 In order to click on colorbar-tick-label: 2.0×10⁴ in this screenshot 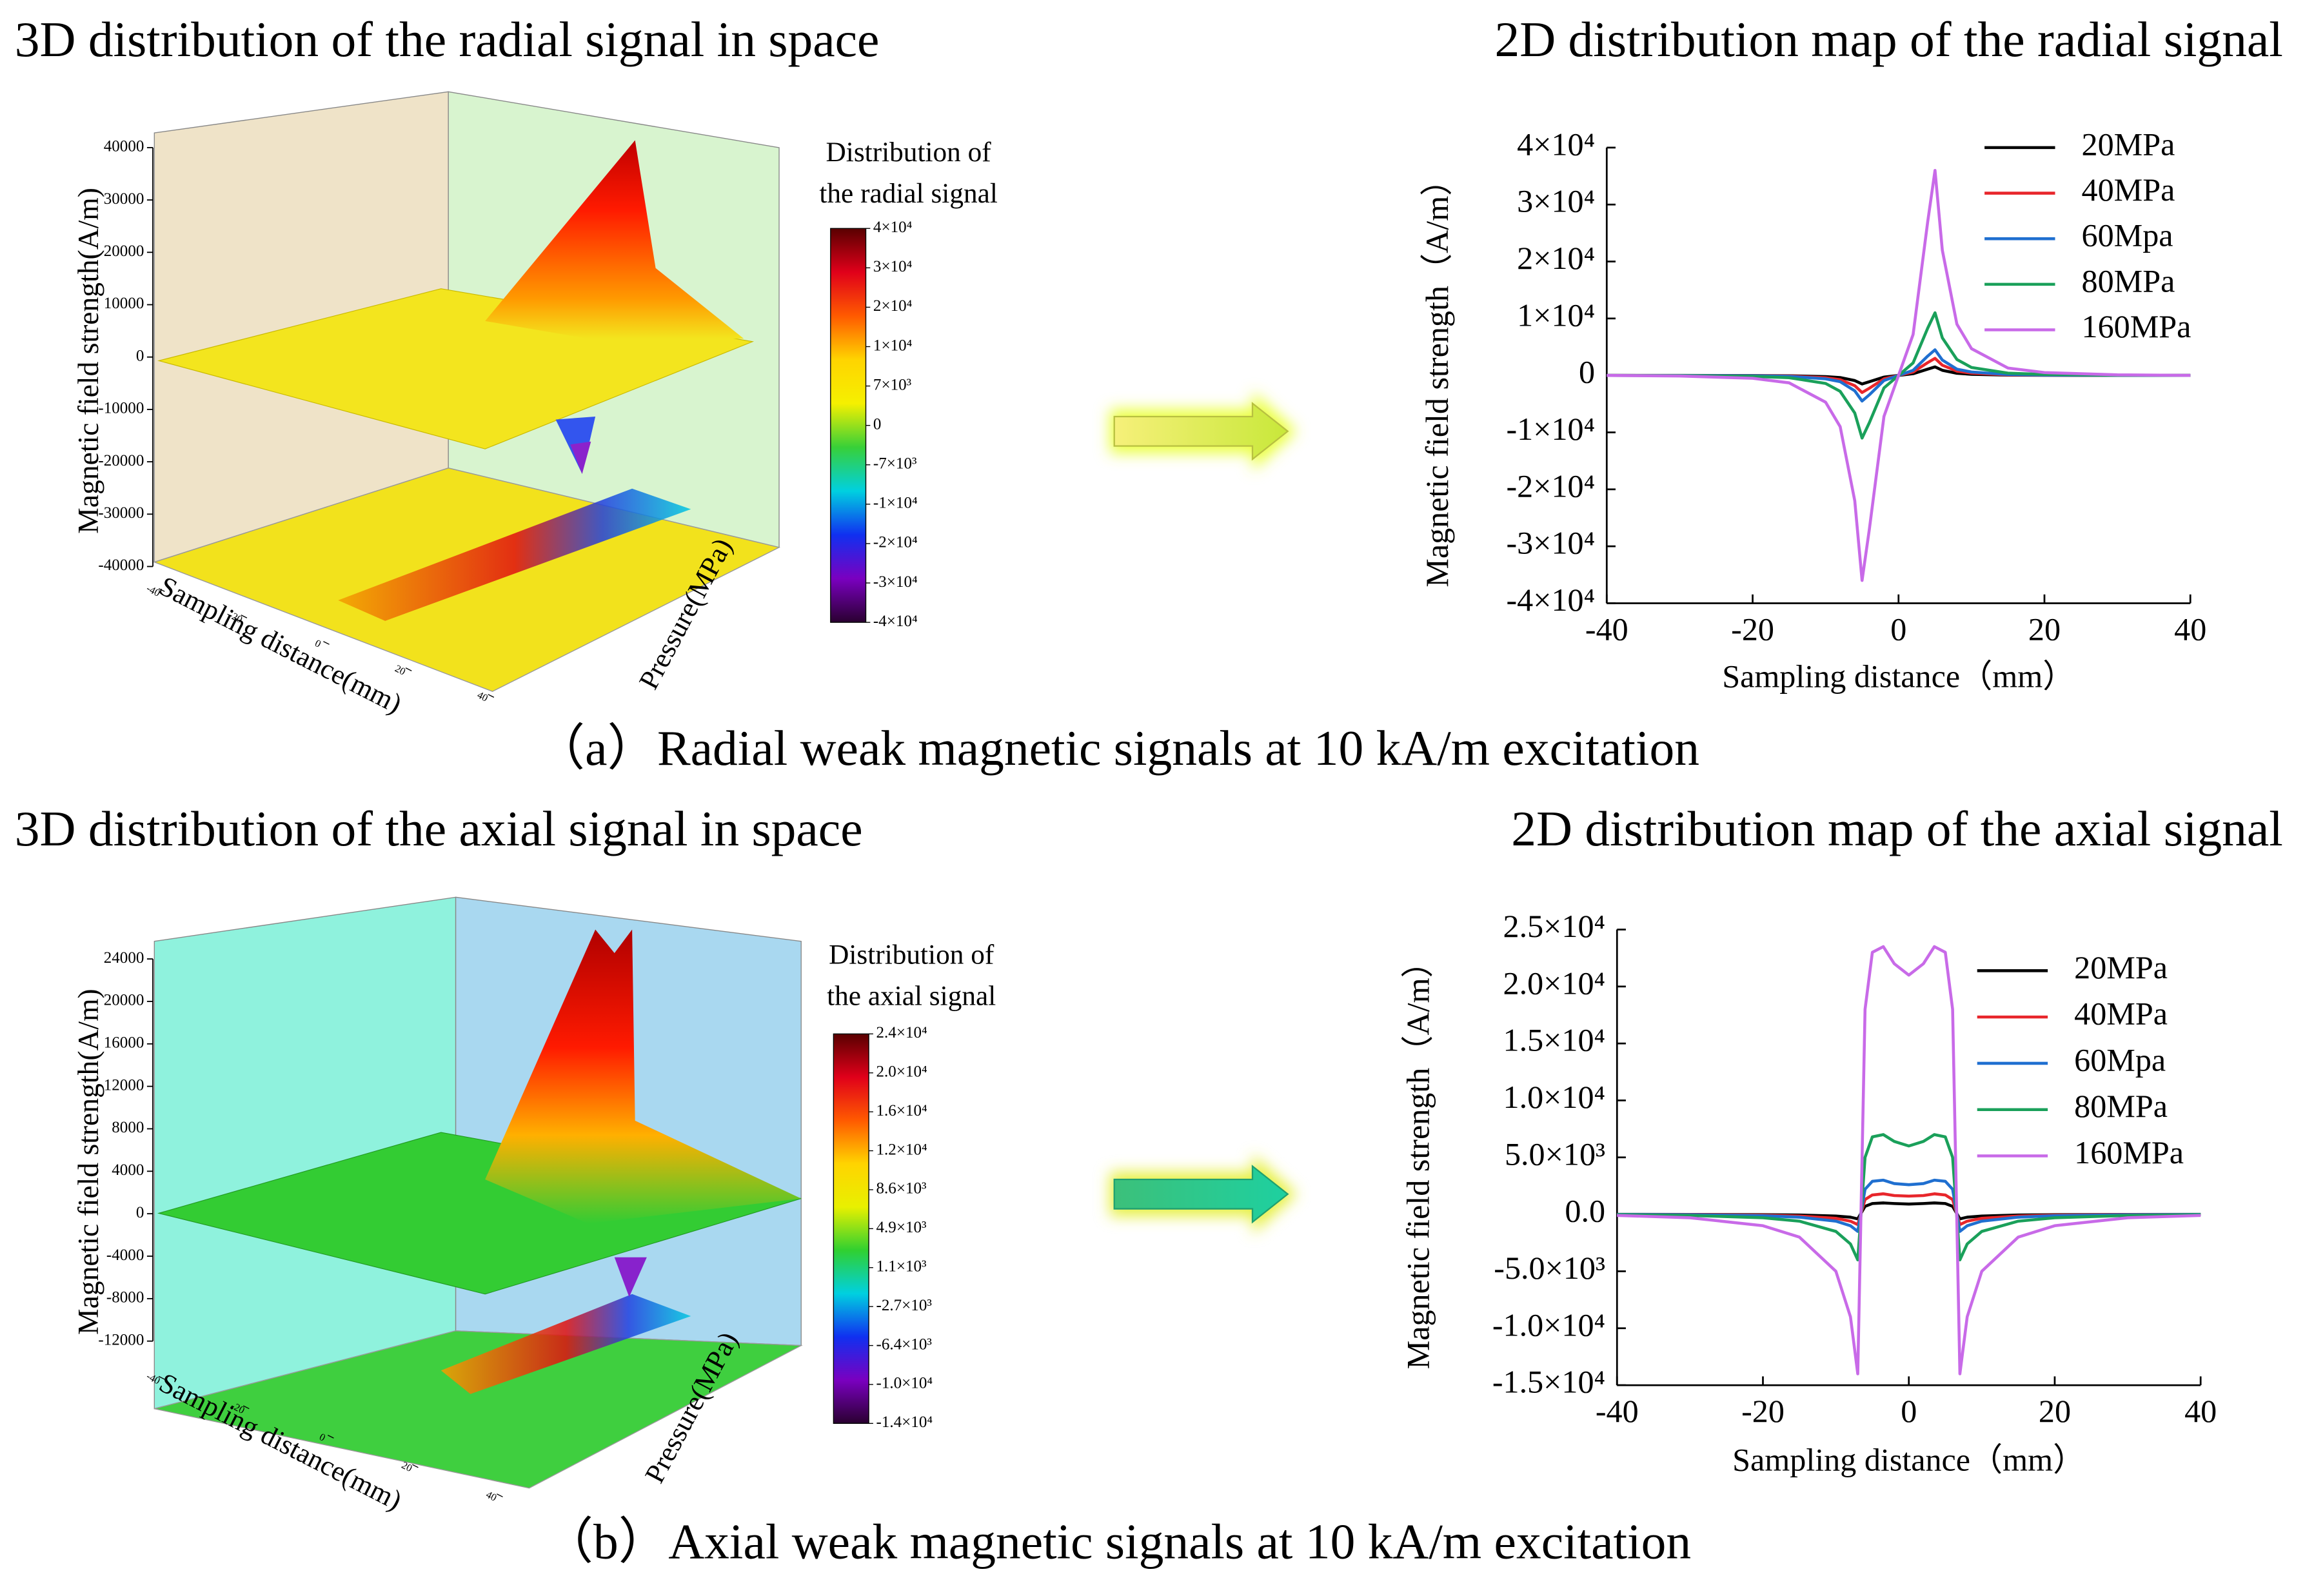, I will do `click(901, 1071)`.